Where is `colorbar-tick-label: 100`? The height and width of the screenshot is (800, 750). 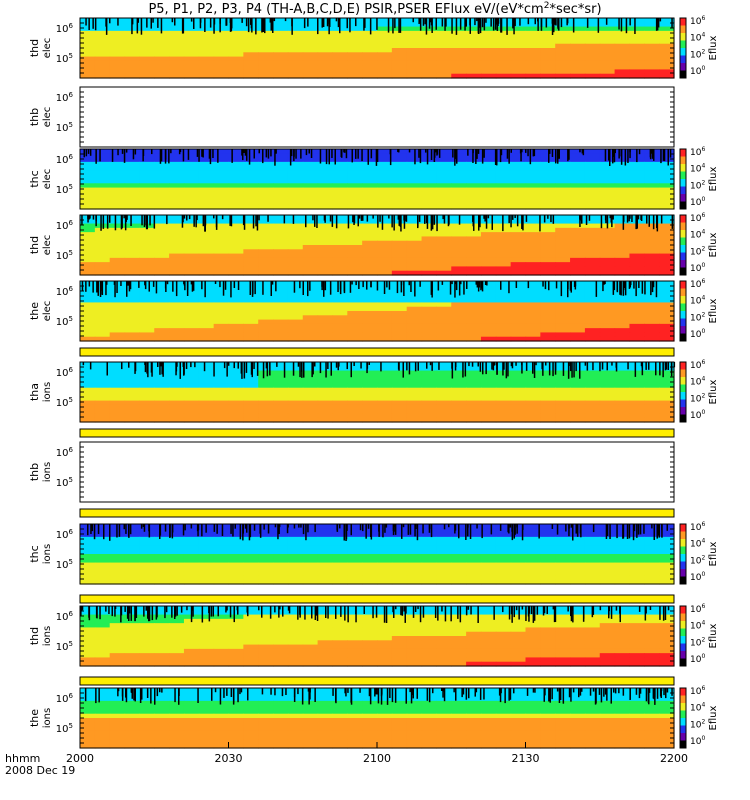
colorbar-tick-label: 100 is located at coordinates (697, 202).